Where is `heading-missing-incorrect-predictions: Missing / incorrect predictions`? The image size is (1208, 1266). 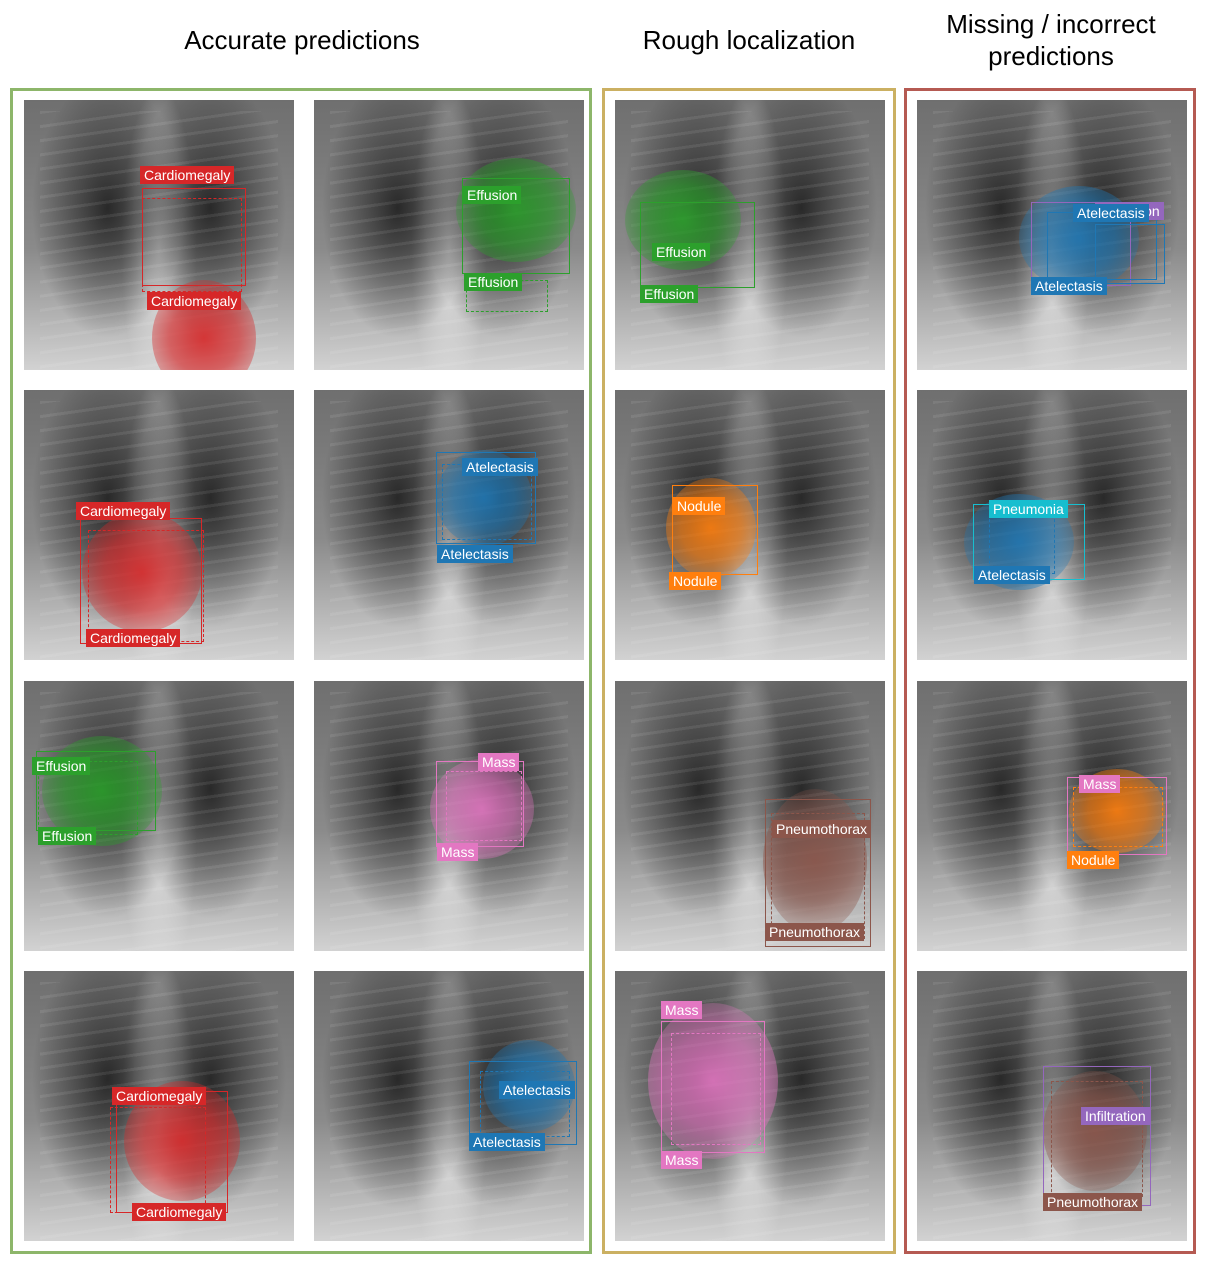
heading-missing-incorrect-predictions: Missing / incorrect predictions is located at coordinates (1051, 40).